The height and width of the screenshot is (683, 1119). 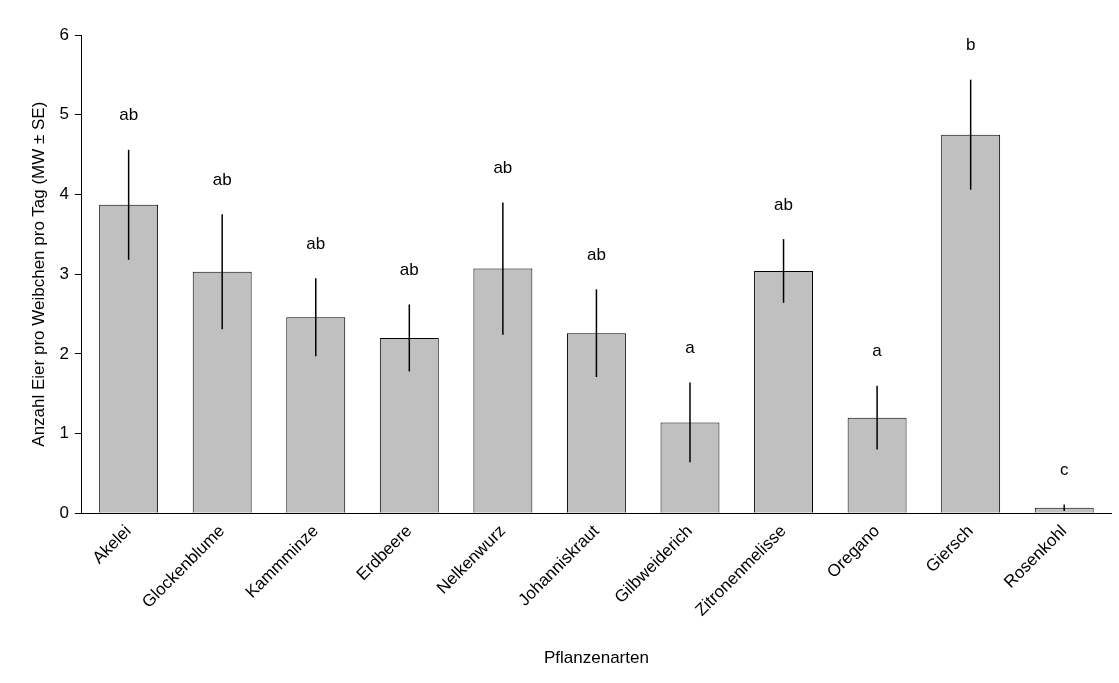 What do you see at coordinates (64, 194) in the screenshot?
I see `y-tick-label: 4` at bounding box center [64, 194].